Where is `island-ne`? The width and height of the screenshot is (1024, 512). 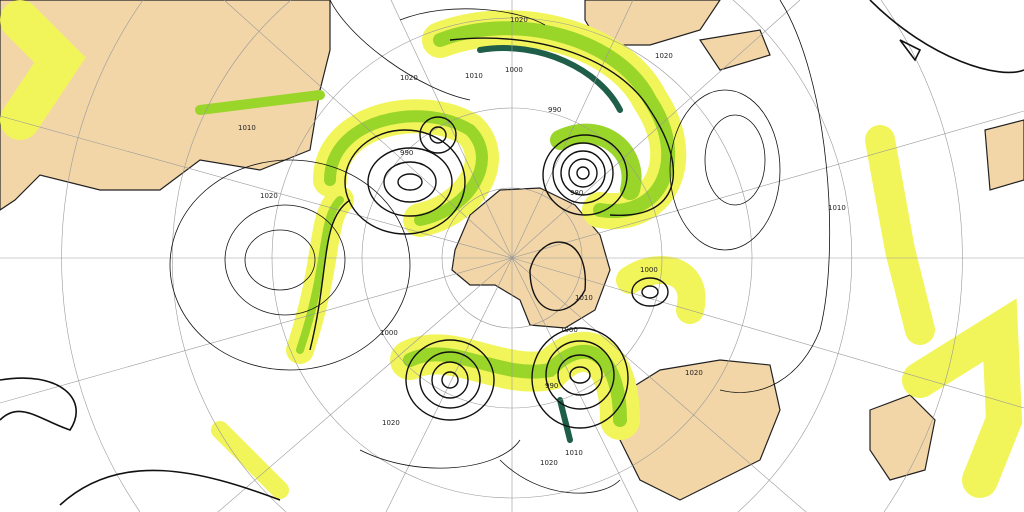 island-ne is located at coordinates (734, 50).